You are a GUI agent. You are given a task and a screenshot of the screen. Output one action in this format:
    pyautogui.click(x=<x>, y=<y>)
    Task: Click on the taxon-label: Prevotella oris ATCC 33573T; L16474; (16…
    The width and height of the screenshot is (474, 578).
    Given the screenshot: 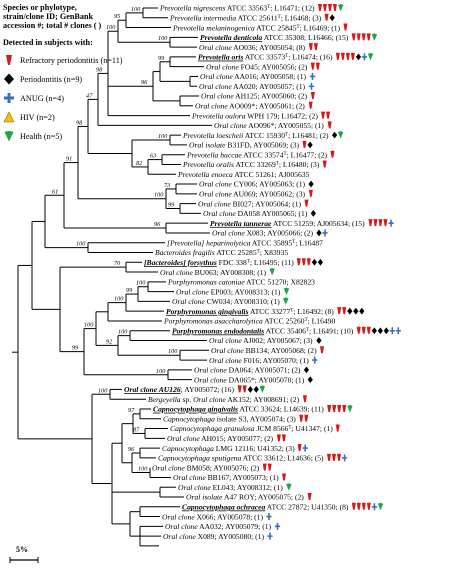 What is the action you would take?
    pyautogui.click(x=265, y=57)
    